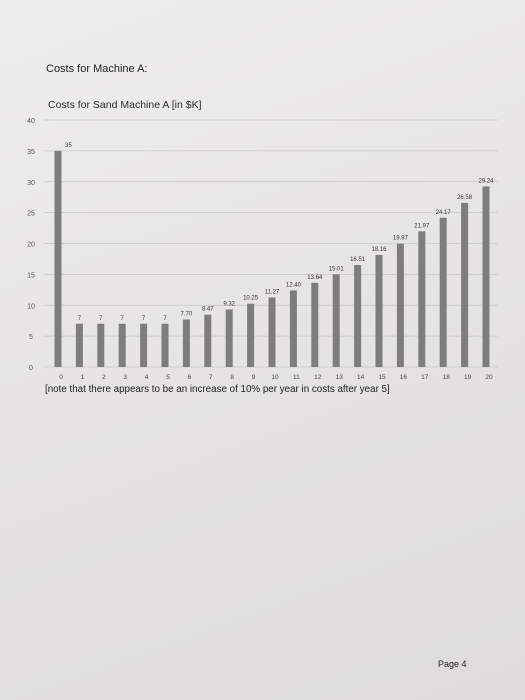 Image resolution: width=525 pixels, height=700 pixels. What do you see at coordinates (31, 275) in the screenshot?
I see `y-tick-label: 15` at bounding box center [31, 275].